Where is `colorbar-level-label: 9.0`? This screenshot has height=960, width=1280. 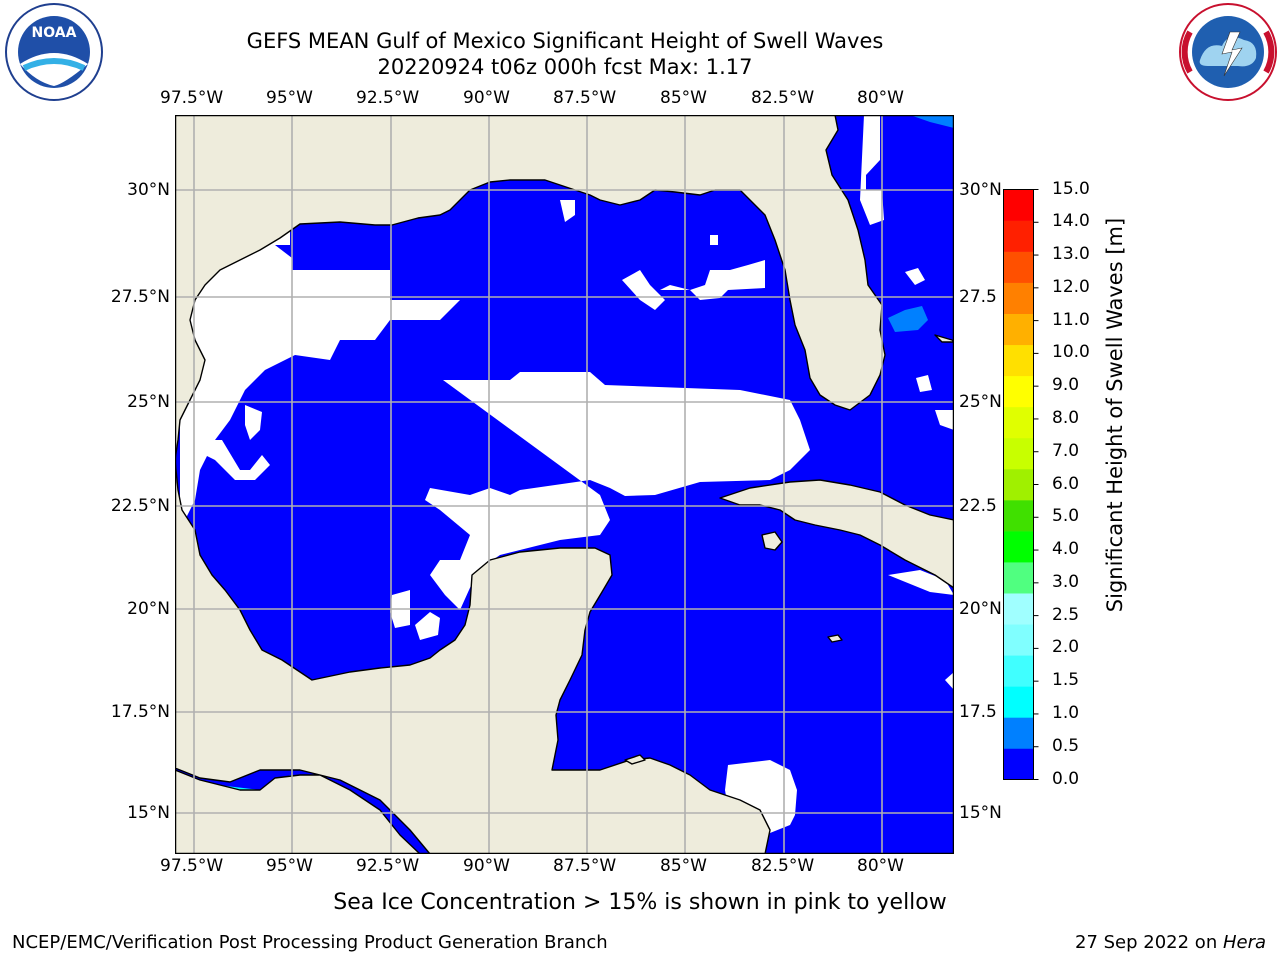
colorbar-level-label: 9.0 is located at coordinates (1066, 385).